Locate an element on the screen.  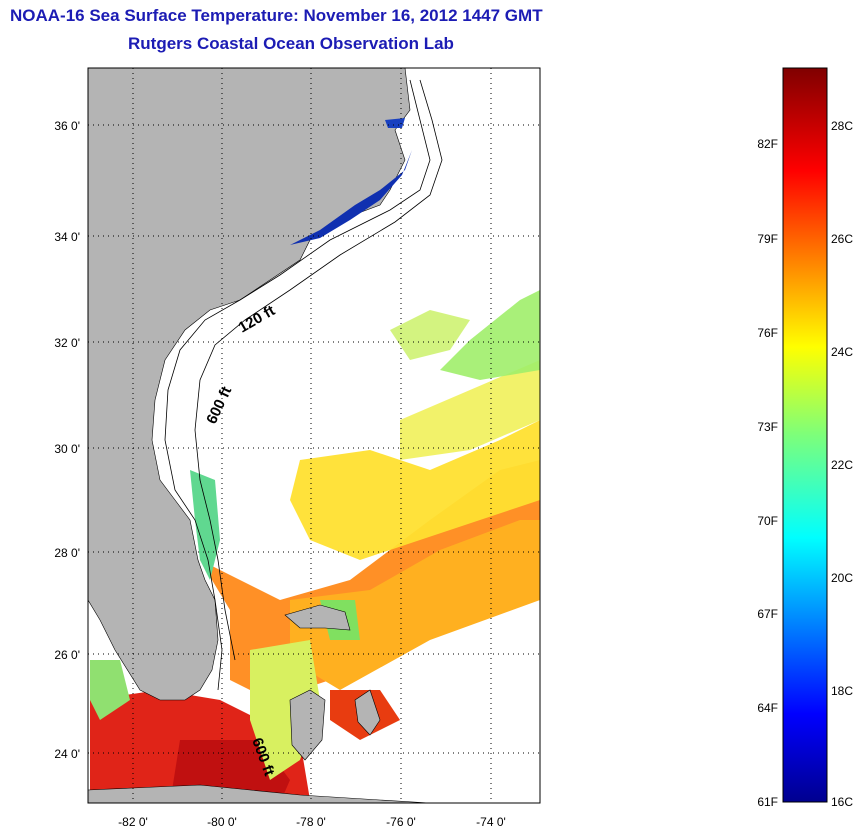
longitude-labels: -82 0' -80 0' -78 0' -76 0' -74 0' is located at coordinates (312, 822).